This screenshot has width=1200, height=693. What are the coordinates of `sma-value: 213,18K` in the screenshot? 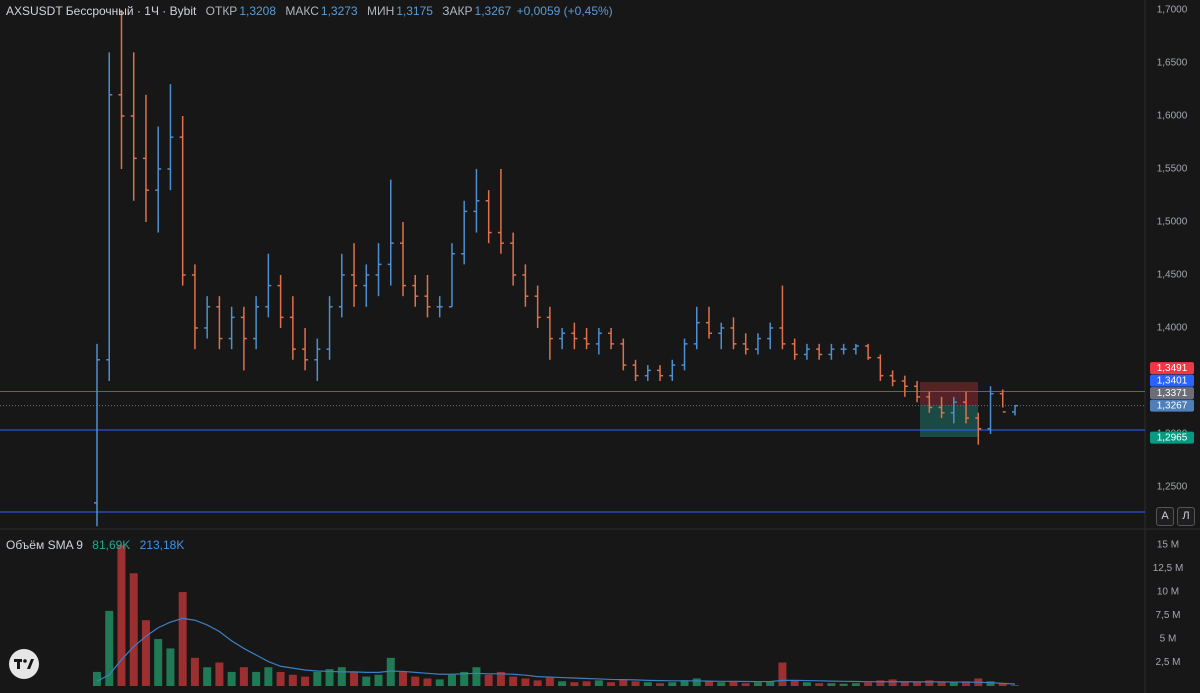 It's located at (162, 545).